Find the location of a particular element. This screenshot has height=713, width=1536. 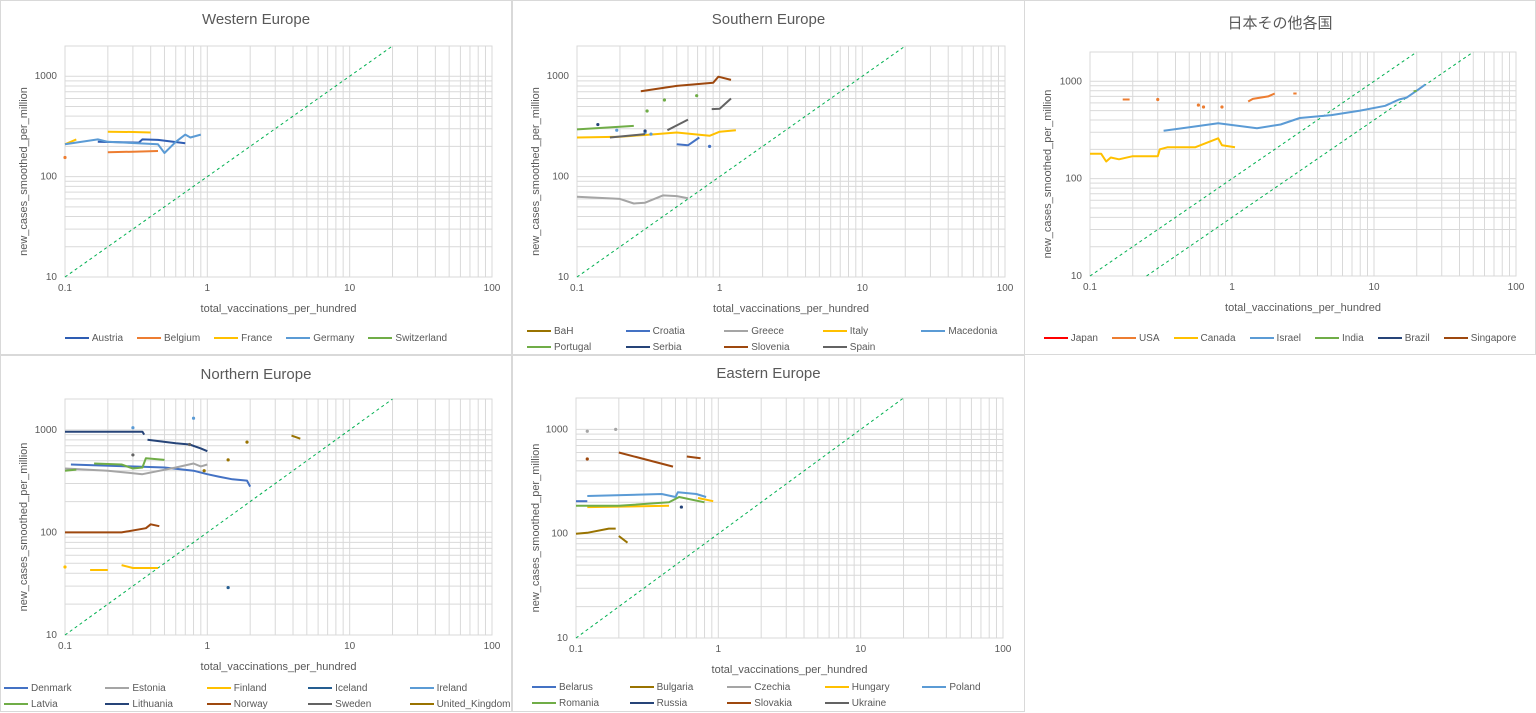

x-tick-label: 1 is located at coordinates (208, 288).